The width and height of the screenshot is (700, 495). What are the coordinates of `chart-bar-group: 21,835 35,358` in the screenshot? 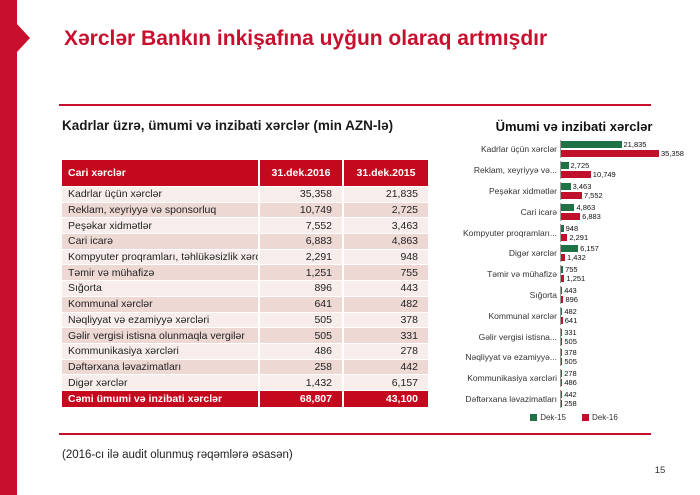 It's located at (626, 149).